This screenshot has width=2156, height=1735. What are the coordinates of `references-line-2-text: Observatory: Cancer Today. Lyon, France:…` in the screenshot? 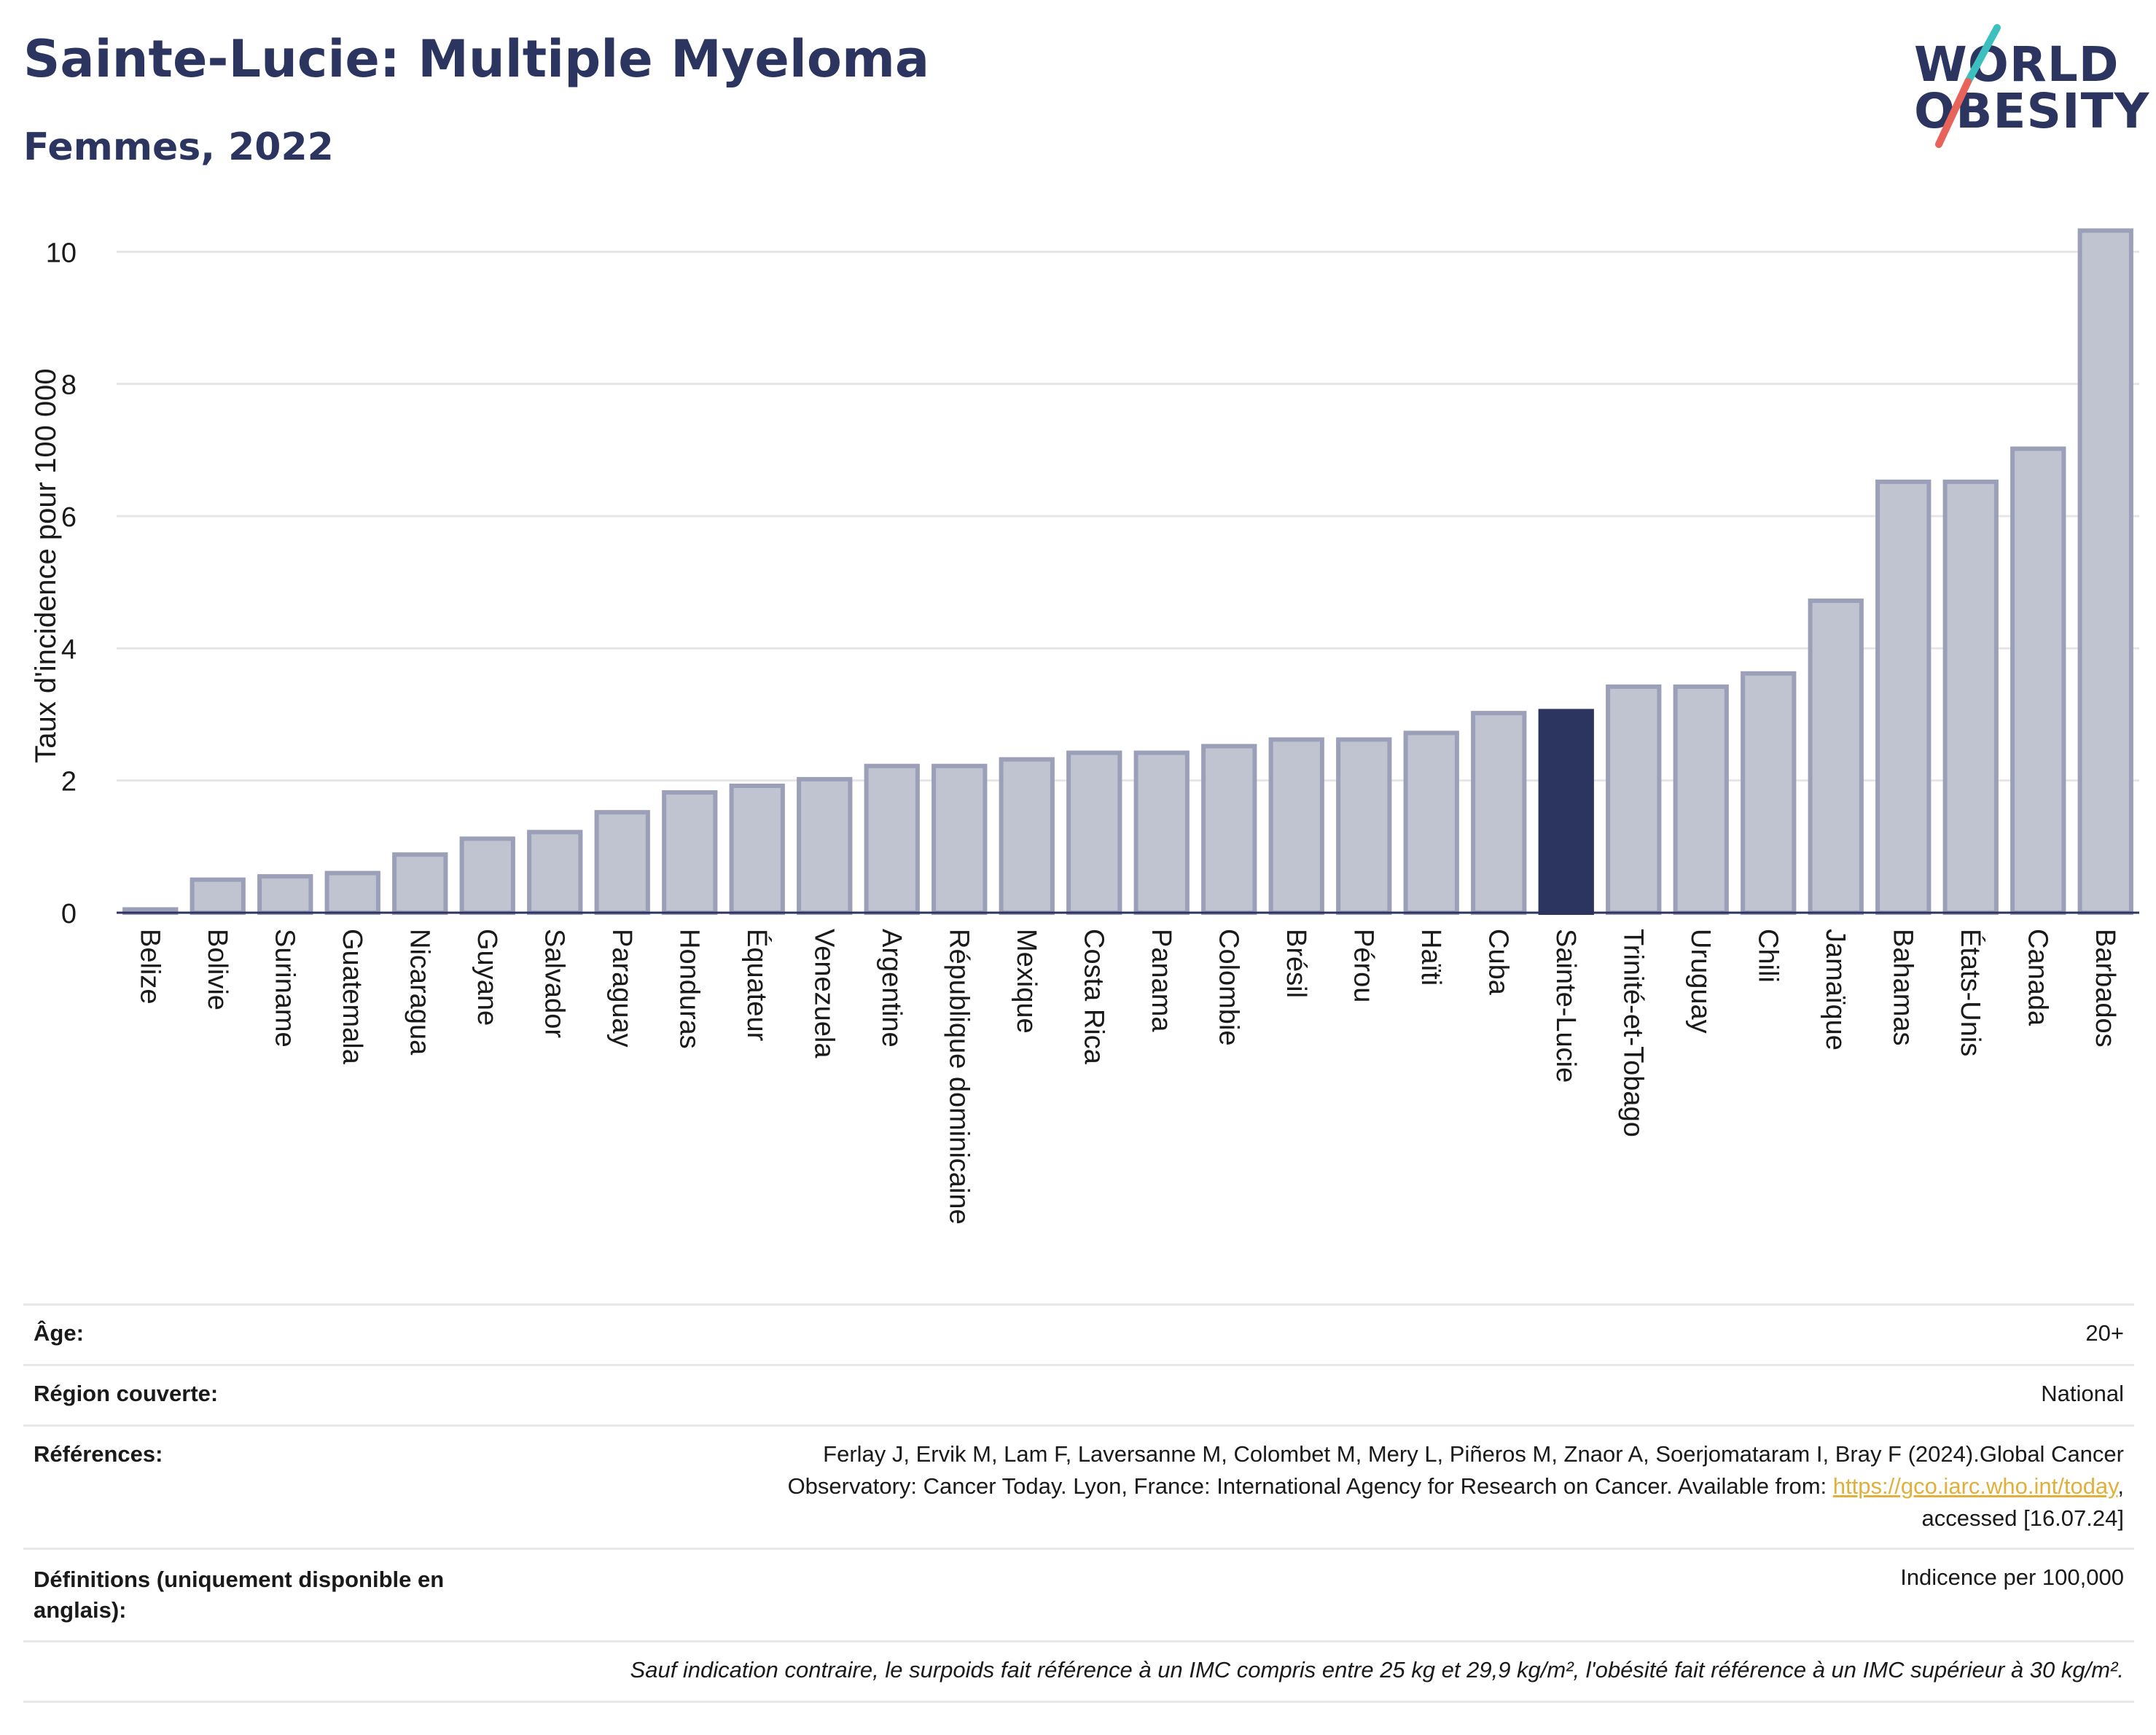 It's located at (1310, 1486).